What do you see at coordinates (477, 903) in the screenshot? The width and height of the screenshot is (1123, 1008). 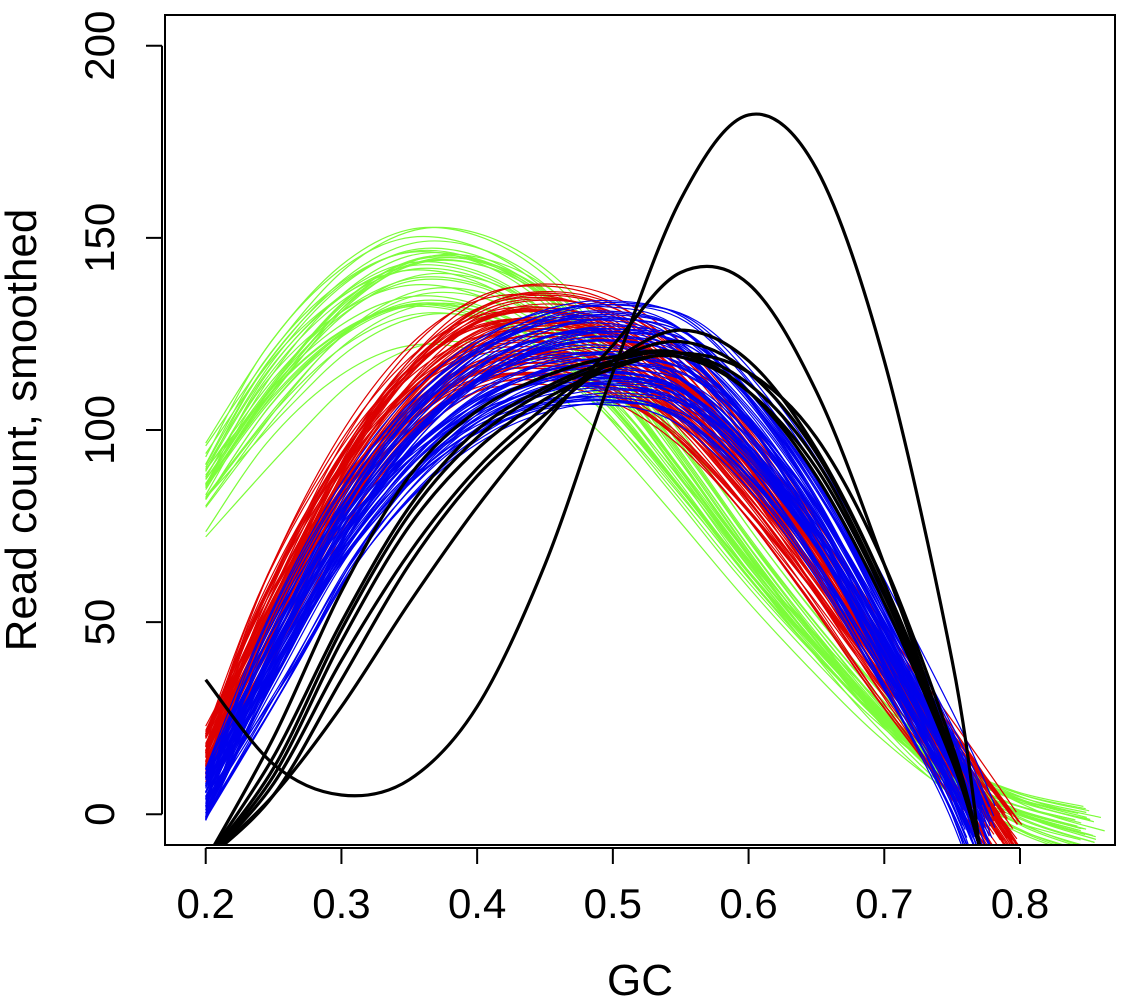 I see `x-tick-label: 0.4` at bounding box center [477, 903].